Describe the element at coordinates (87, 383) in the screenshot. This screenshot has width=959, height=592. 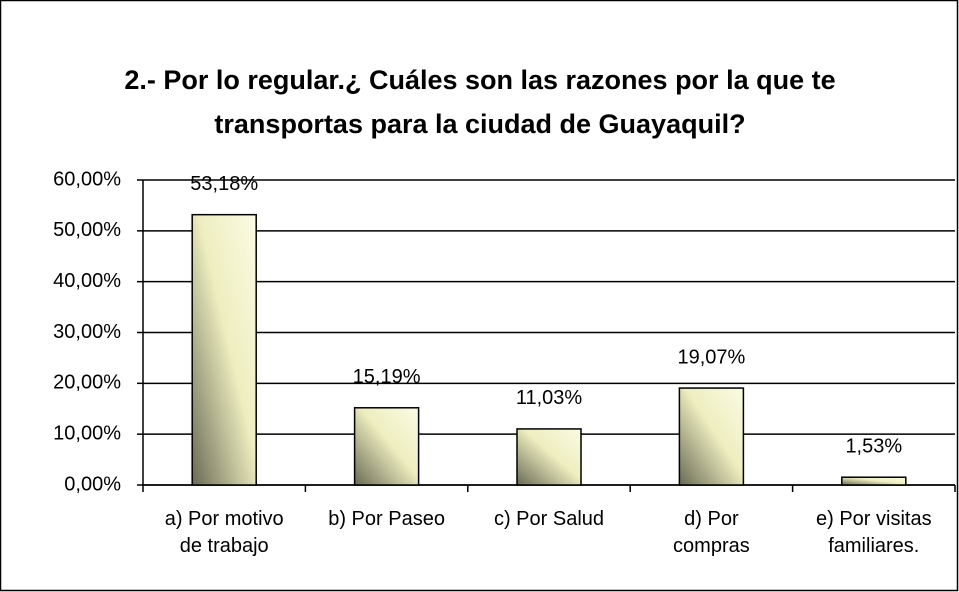
I see `y-tick-label: 20,00%` at that location.